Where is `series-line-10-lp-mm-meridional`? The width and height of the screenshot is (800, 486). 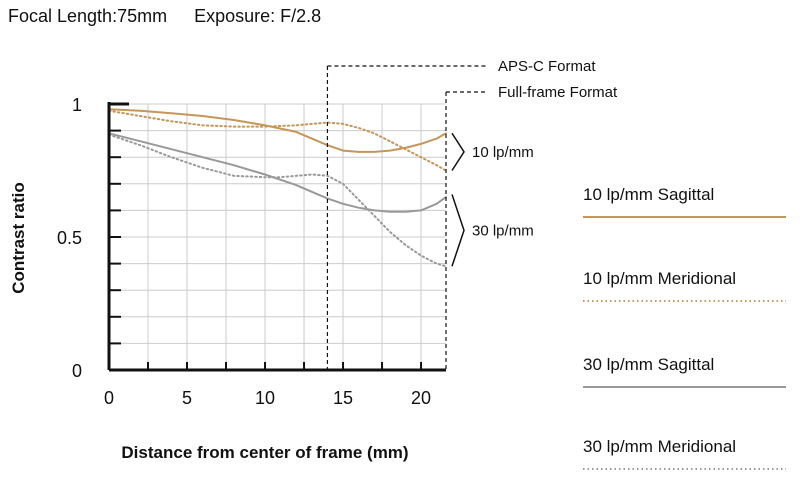 series-line-10-lp-mm-meridional is located at coordinates (277, 140).